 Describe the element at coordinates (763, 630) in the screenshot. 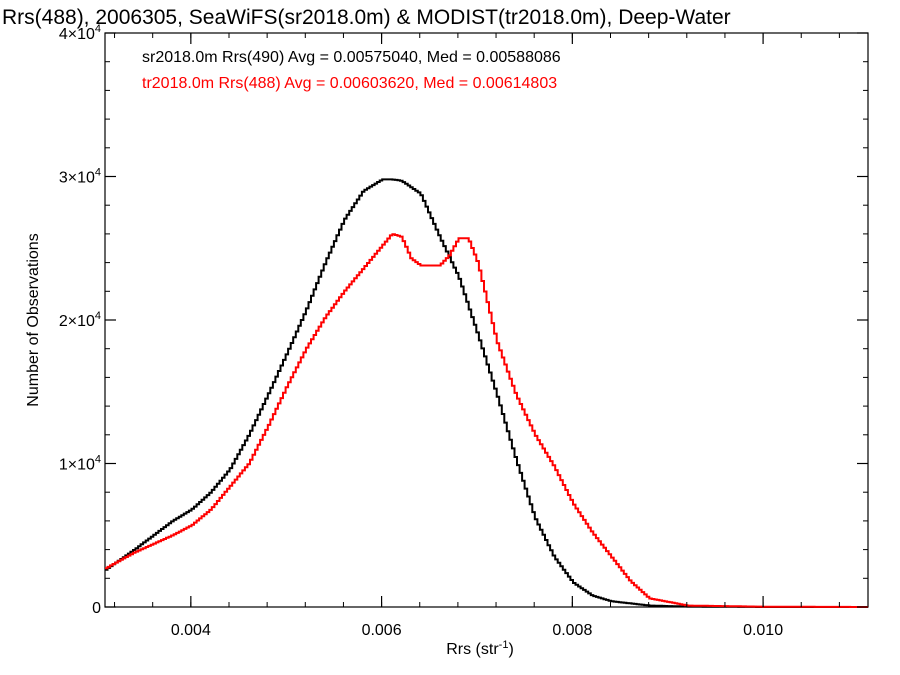

I see `x-tick-label: 0.010` at that location.